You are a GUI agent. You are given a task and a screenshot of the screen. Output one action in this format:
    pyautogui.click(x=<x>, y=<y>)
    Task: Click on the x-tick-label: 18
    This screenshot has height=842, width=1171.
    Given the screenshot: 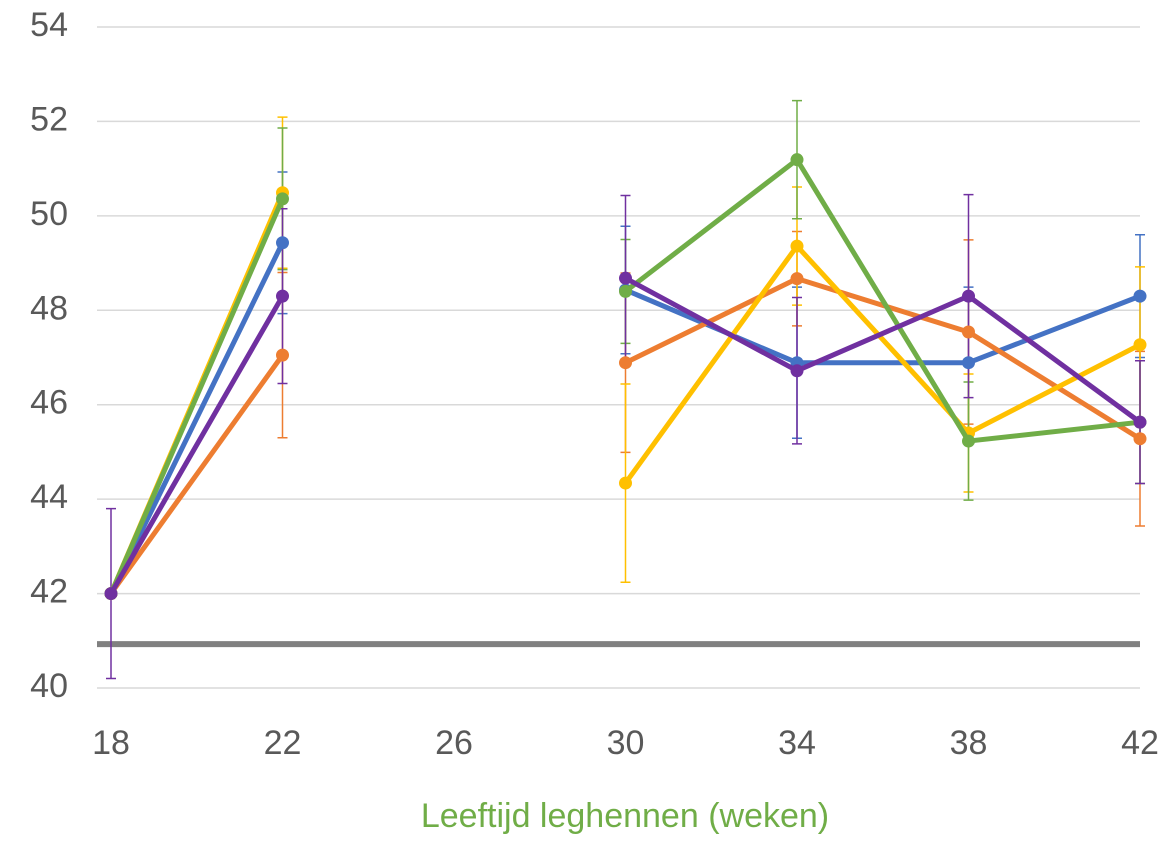 What is the action you would take?
    pyautogui.click(x=111, y=743)
    